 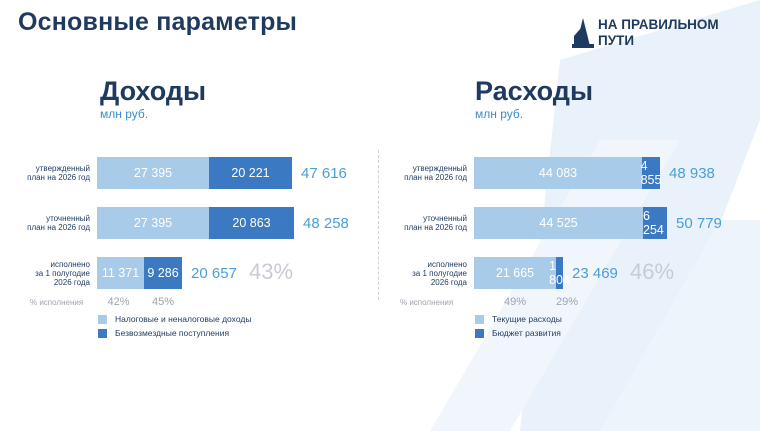 I want to click on panel-separator, so click(x=379, y=225).